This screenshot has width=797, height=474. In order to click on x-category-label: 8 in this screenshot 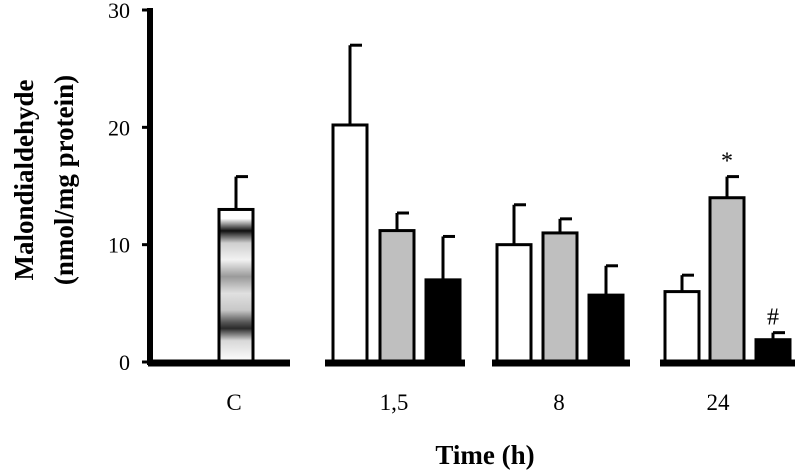, I will do `click(559, 402)`.